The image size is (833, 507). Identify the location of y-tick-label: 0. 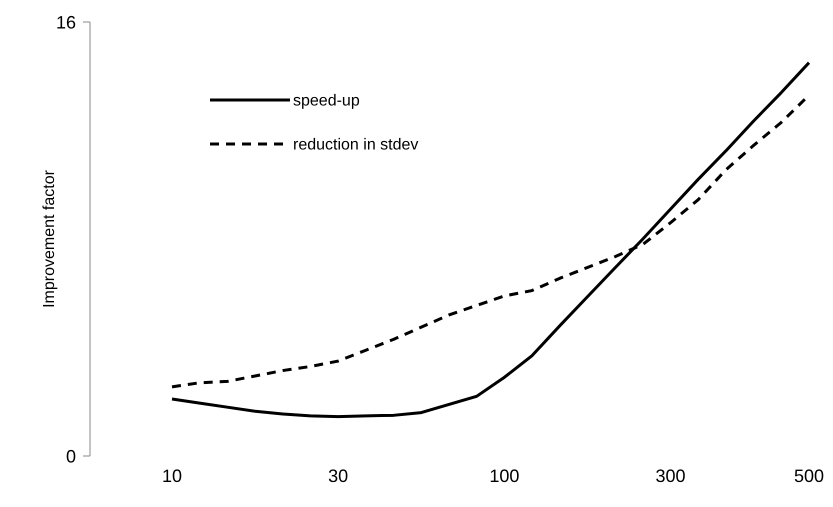
(71, 456).